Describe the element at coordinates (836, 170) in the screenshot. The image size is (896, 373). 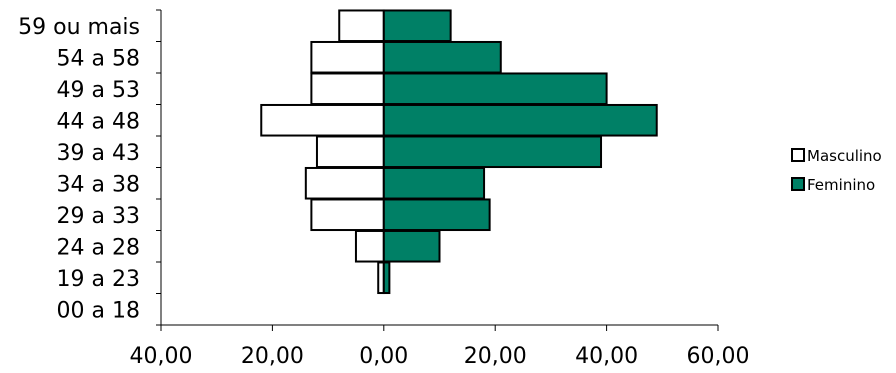
I see `legend: Masculino Feminino` at that location.